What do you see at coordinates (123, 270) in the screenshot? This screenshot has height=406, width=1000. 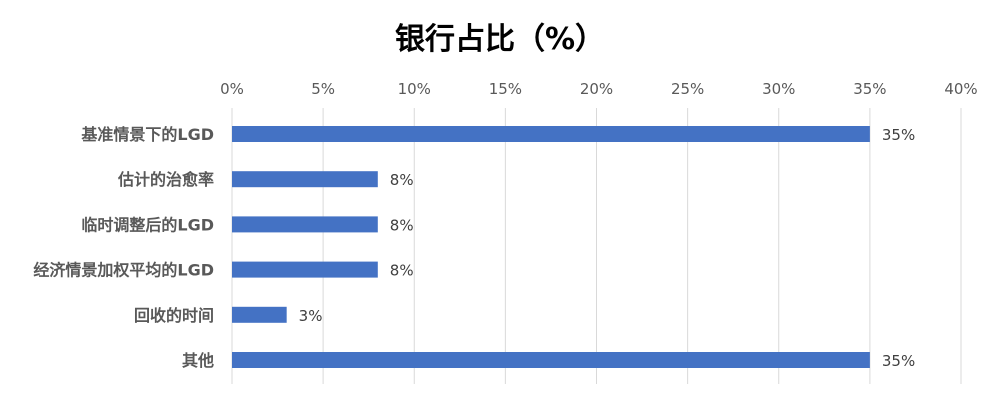 I see `category-label: 经济情景加权平均的LGD` at bounding box center [123, 270].